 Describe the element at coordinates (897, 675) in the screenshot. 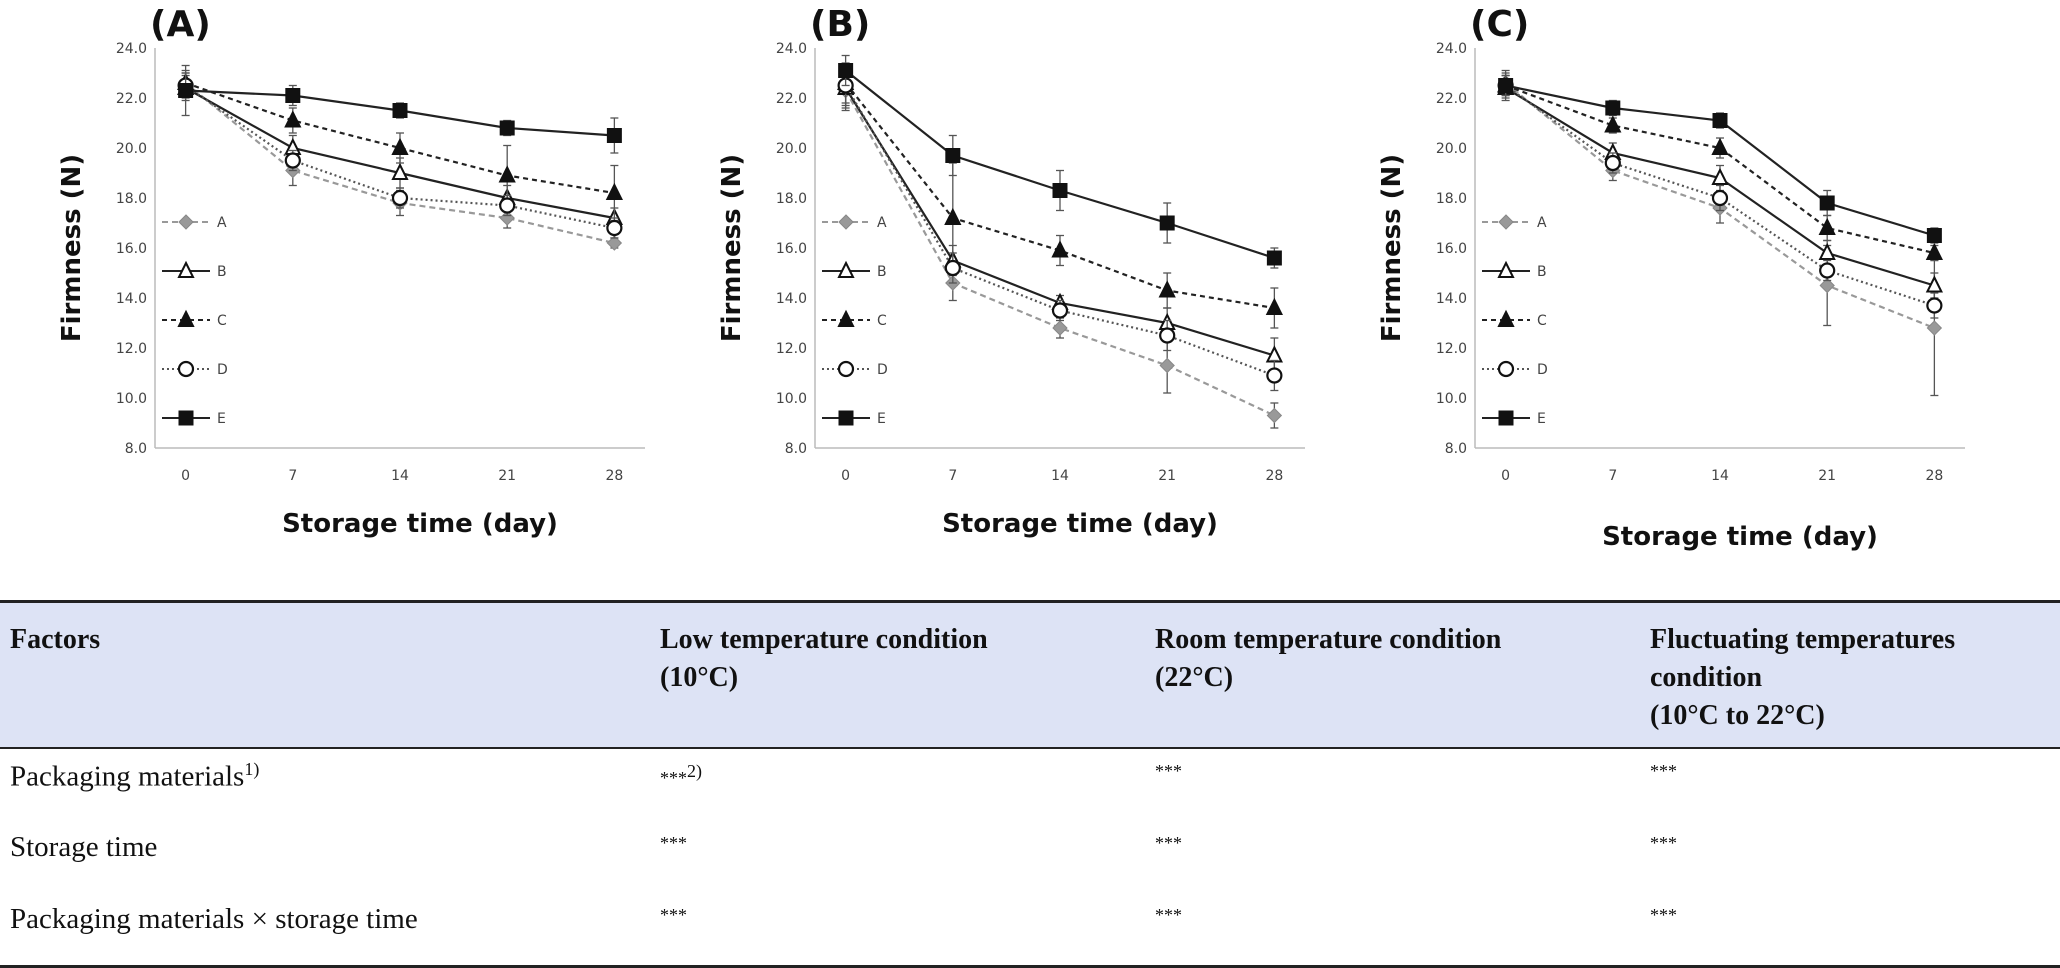

I see `header-low-temperature: Low temperature condition (10°C)` at that location.